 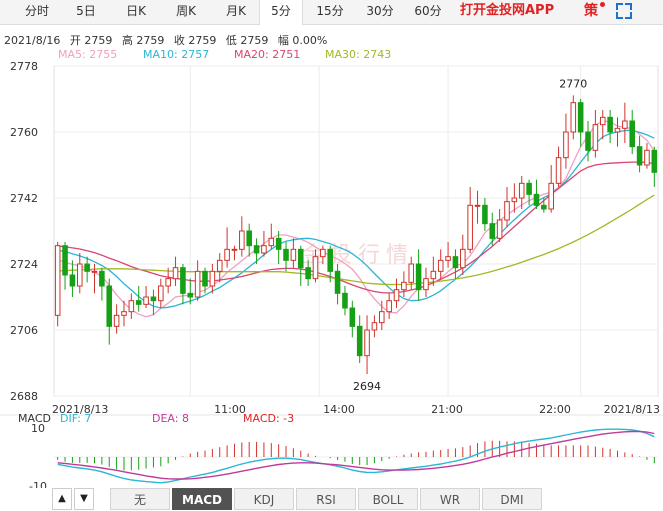 I want to click on y-tick-label: 2688, so click(x=24, y=396).